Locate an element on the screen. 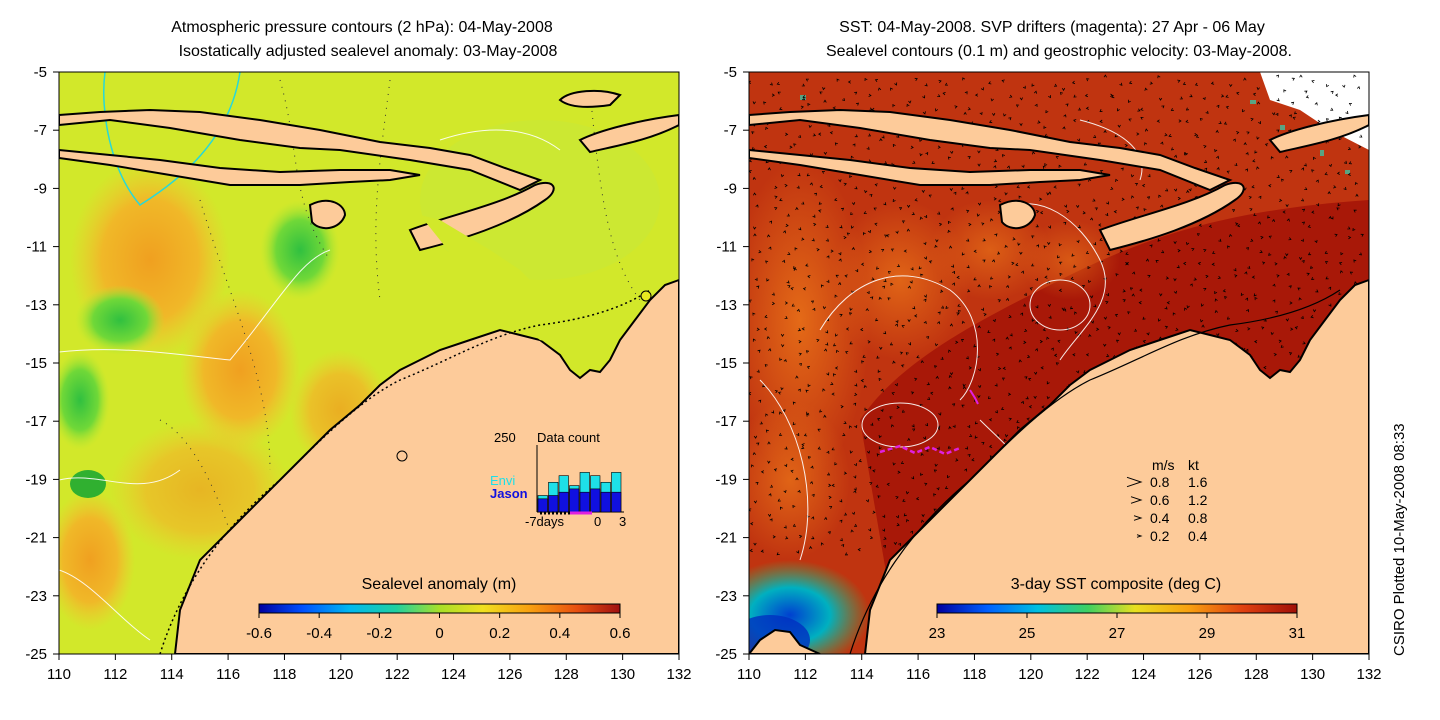 This screenshot has height=720, width=1440. sla-patch is located at coordinates (240, 370).